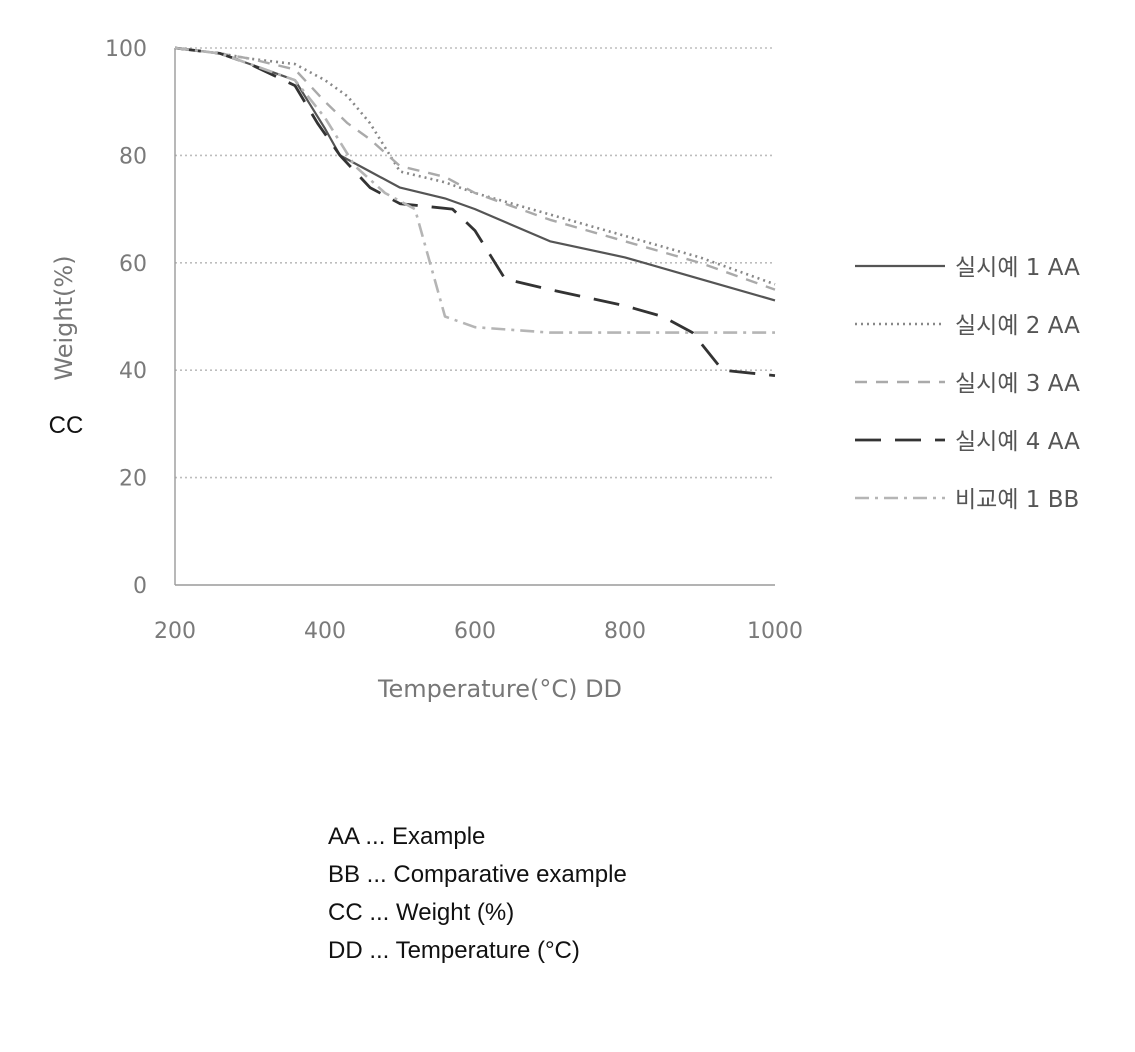 This screenshot has height=1052, width=1135. I want to click on legend: 실시예 1 AA 실시예 2 AA 실시예 3 AA 실시예 4 AA 비교예 1 BB, so click(967, 384).